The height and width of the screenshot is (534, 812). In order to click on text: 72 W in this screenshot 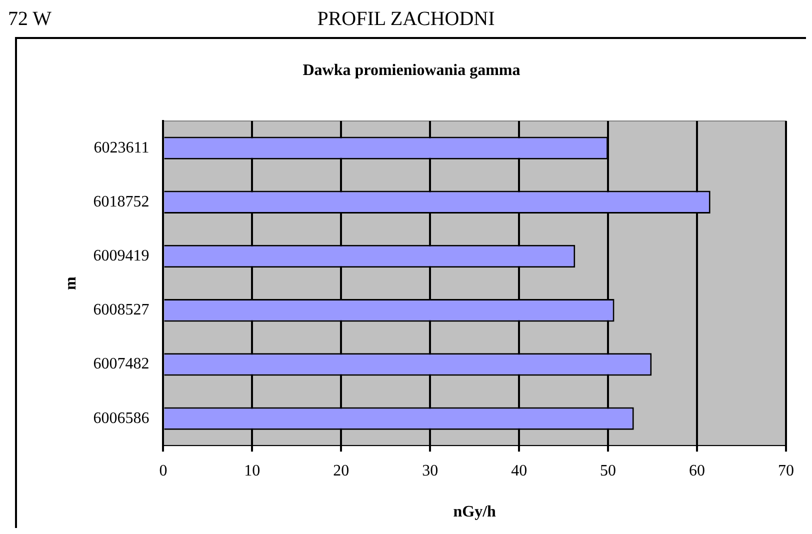, I will do `click(30, 19)`.